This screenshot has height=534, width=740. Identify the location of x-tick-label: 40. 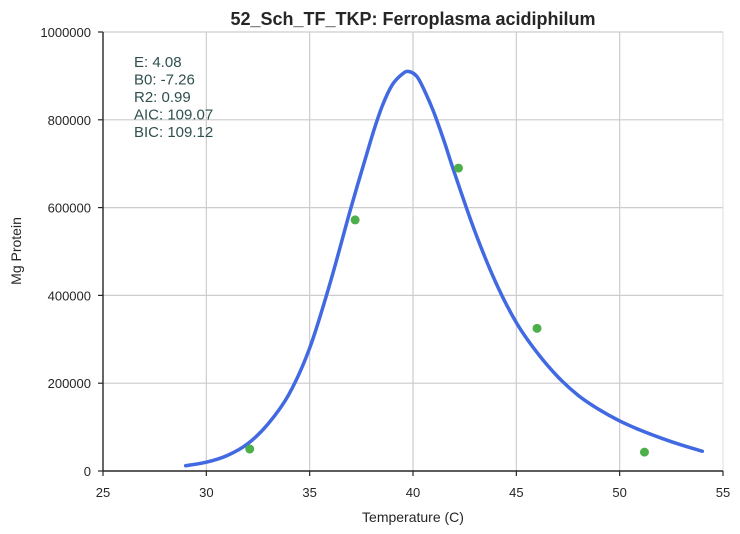
(413, 492).